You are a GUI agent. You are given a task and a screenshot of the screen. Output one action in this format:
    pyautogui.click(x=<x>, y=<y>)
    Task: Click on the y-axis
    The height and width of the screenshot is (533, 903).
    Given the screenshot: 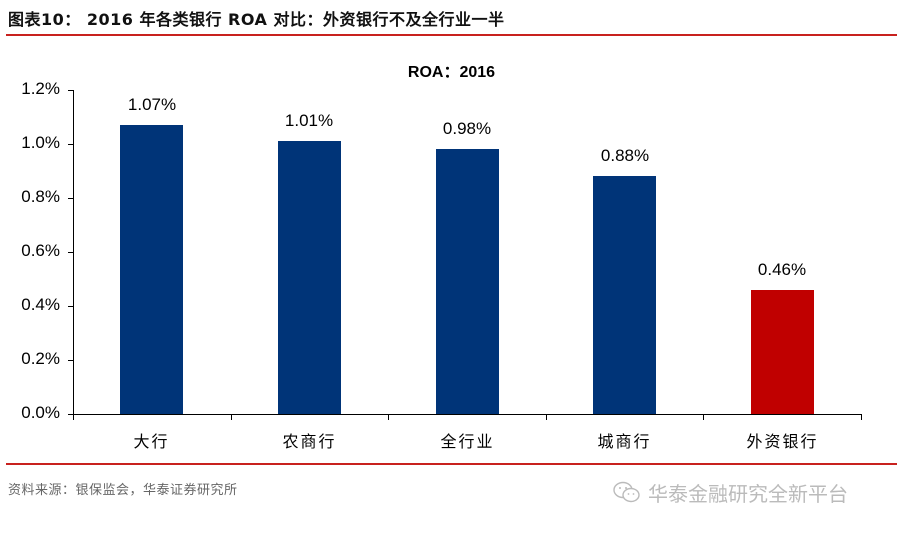 What is the action you would take?
    pyautogui.click(x=73, y=252)
    